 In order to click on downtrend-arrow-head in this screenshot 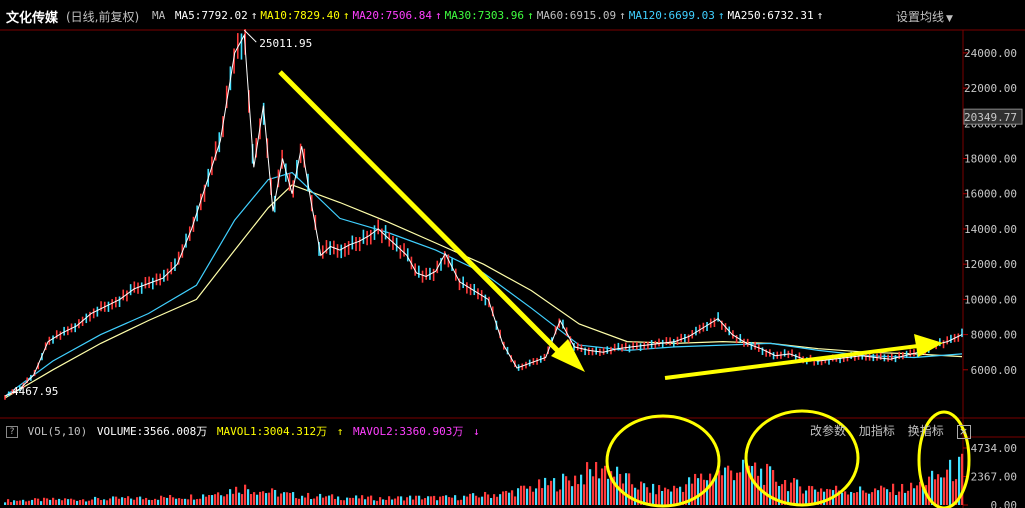, I will do `click(568, 355)`.